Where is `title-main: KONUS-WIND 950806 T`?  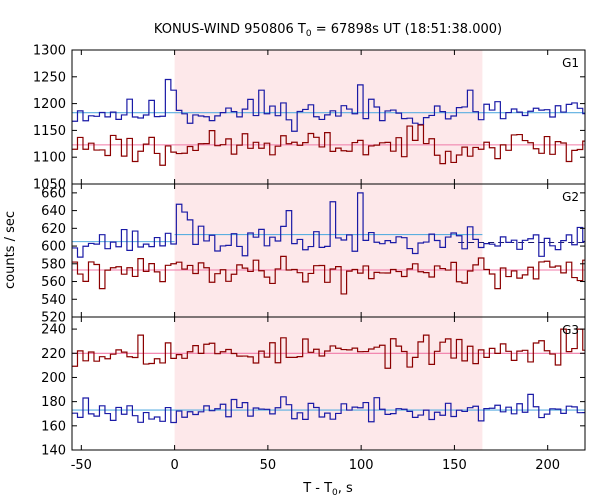
title-main: KONUS-WIND 950806 T is located at coordinates (230, 29).